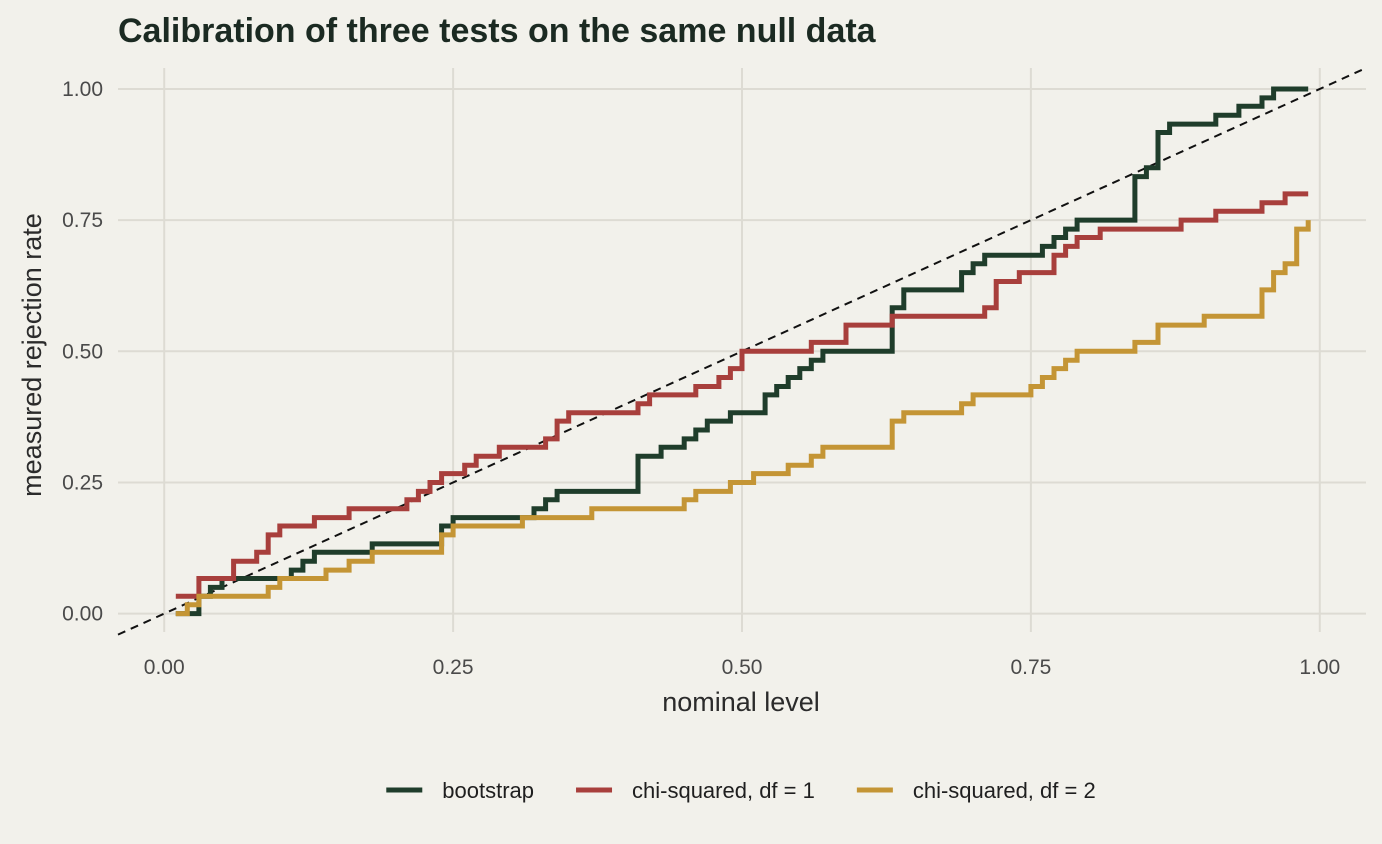  I want to click on x-tick-label: 0.75, so click(1030, 667).